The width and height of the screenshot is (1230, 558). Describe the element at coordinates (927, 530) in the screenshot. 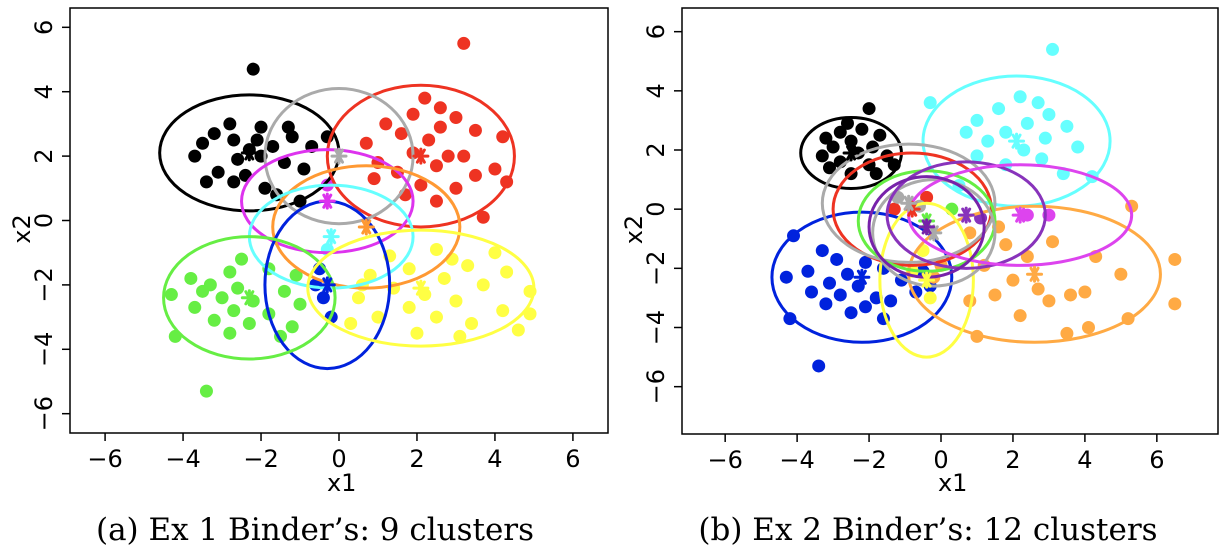

I see `panel-caption: (b) Ex 2 Binder’s: 12 clusters` at that location.